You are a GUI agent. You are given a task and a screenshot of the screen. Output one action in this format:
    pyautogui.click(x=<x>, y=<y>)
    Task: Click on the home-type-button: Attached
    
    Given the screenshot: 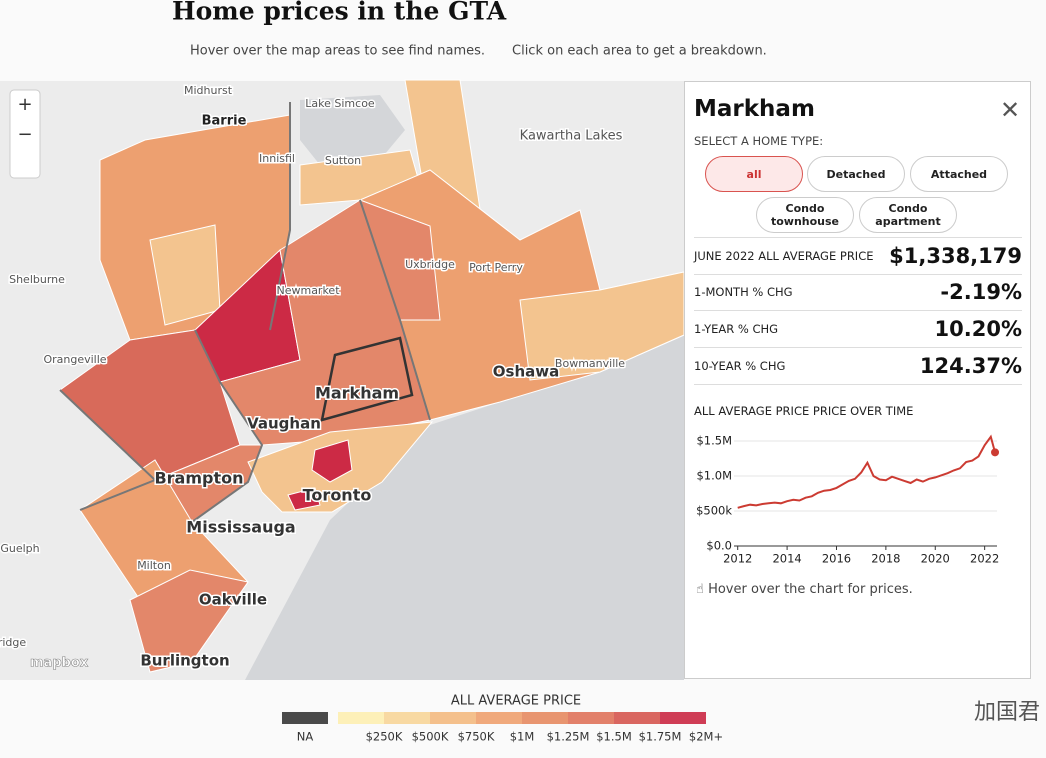 What is the action you would take?
    pyautogui.click(x=959, y=174)
    